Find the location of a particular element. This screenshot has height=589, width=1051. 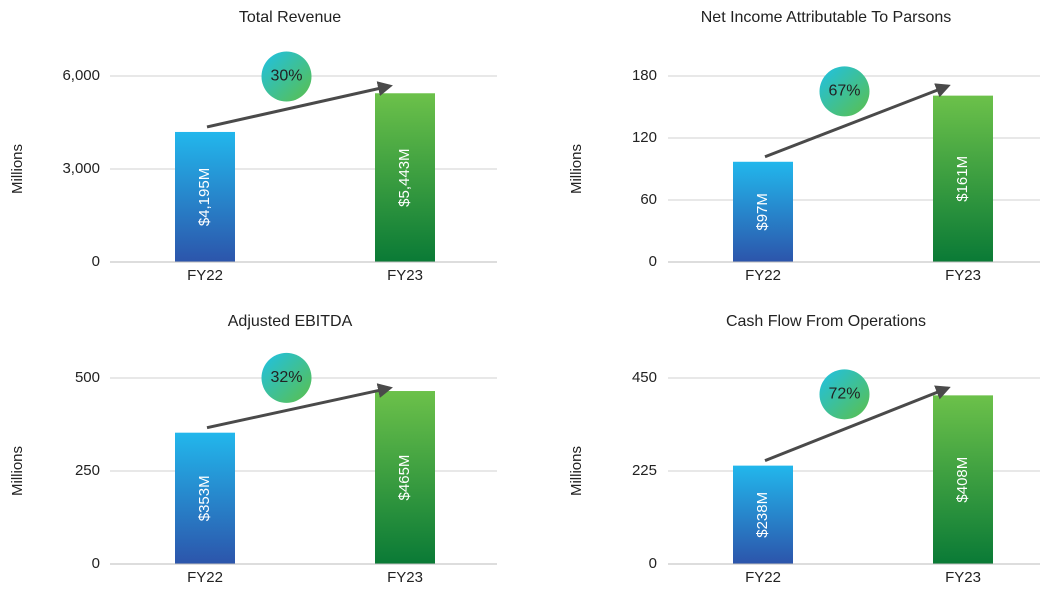

y-tick-label: 60 is located at coordinates (648, 199).